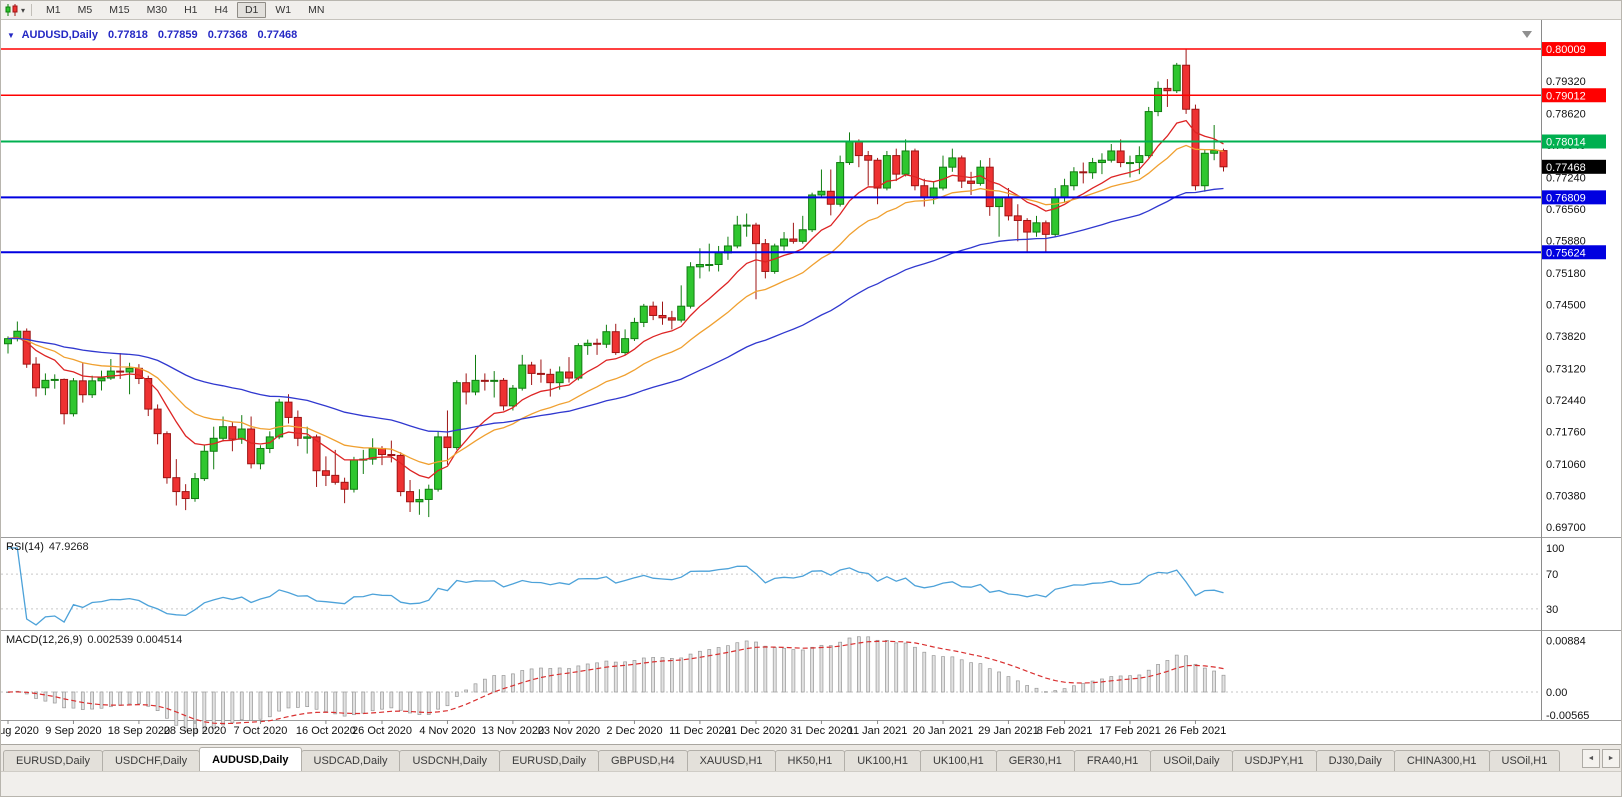  What do you see at coordinates (11, 35) in the screenshot?
I see `triangle-down-icon: ▼` at bounding box center [11, 35].